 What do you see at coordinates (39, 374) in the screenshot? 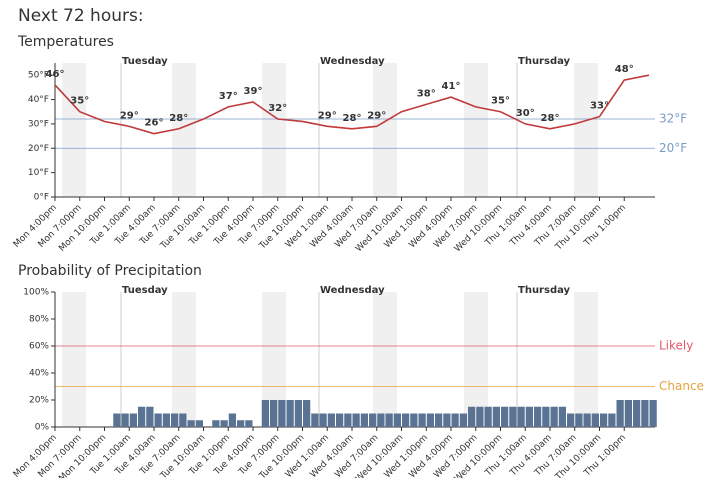
I see `y-tick-label: 40%` at bounding box center [39, 374].